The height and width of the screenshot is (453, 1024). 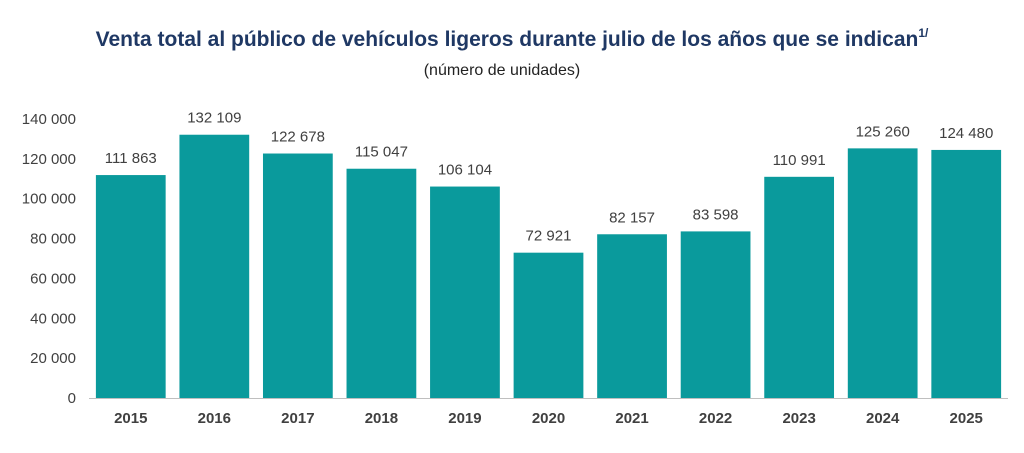 I want to click on y-tick-label: 100 000, so click(x=49, y=199).